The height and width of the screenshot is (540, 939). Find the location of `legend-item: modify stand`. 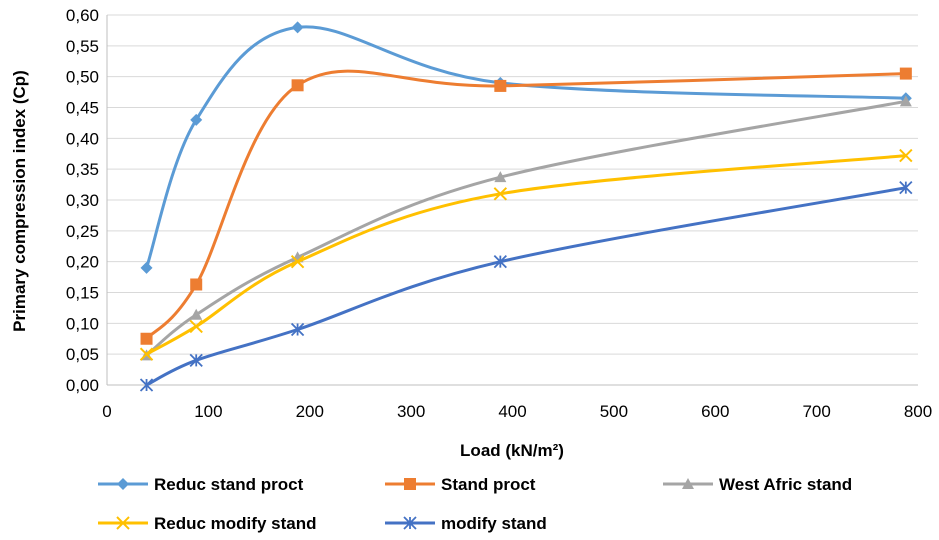

legend-item: modify stand is located at coordinates (466, 523).